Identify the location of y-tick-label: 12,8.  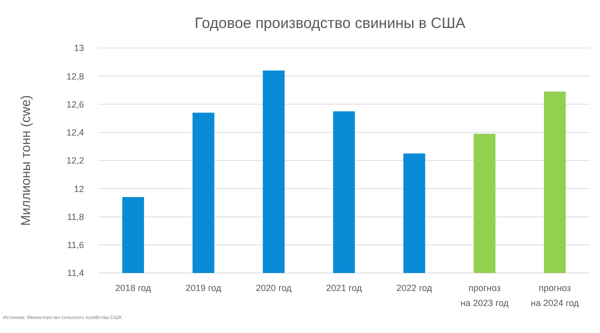
(75, 76).